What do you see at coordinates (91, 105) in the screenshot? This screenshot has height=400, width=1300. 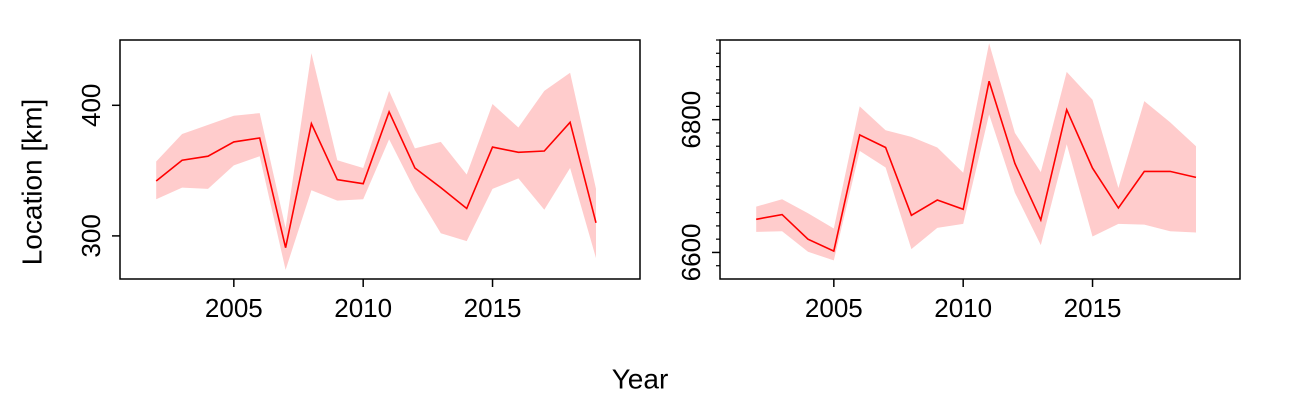 I see `y-tick-label: 400` at bounding box center [91, 105].